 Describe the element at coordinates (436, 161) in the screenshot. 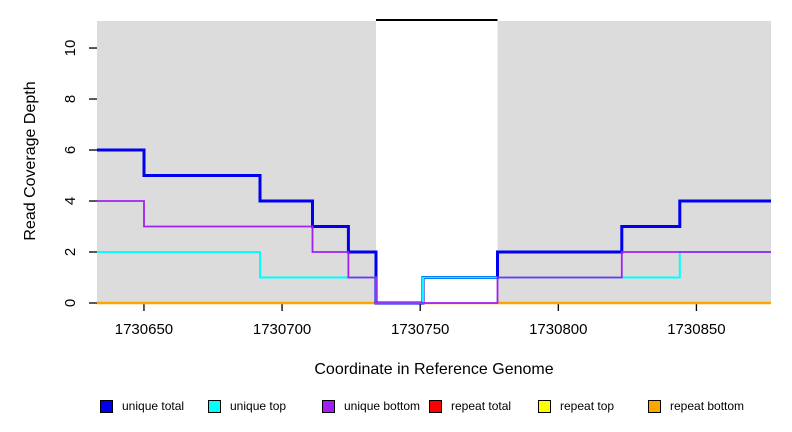

I see `highlight-region` at that location.